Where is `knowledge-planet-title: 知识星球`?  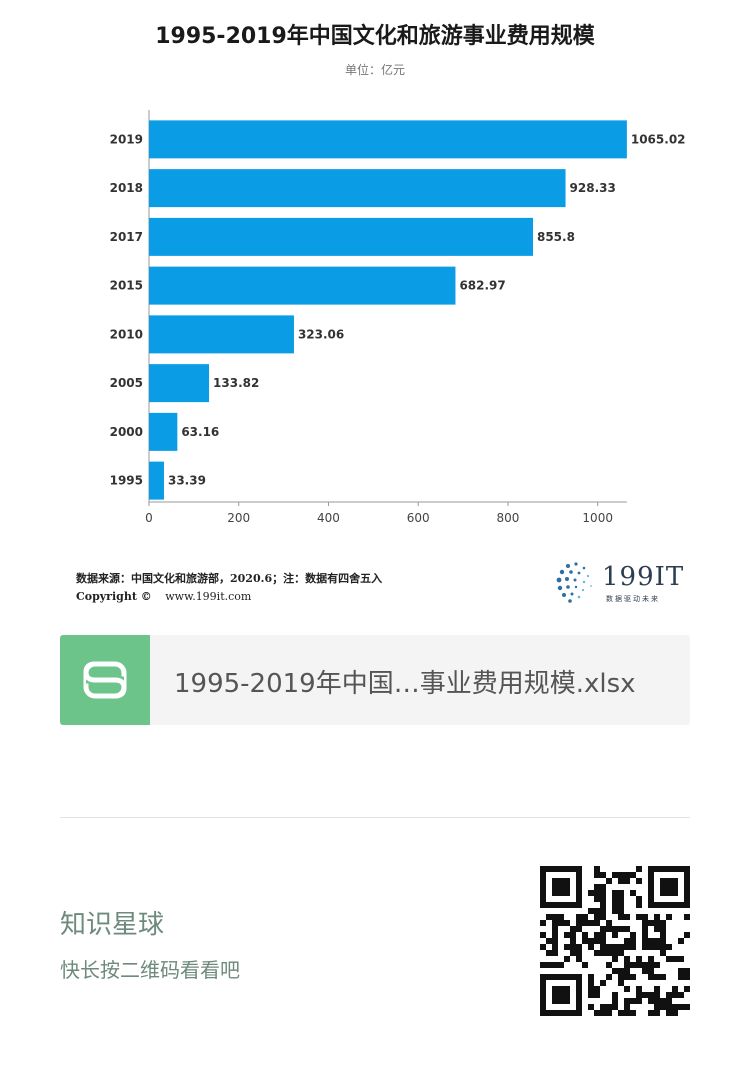 knowledge-planet-title: 知识星球 is located at coordinates (112, 925).